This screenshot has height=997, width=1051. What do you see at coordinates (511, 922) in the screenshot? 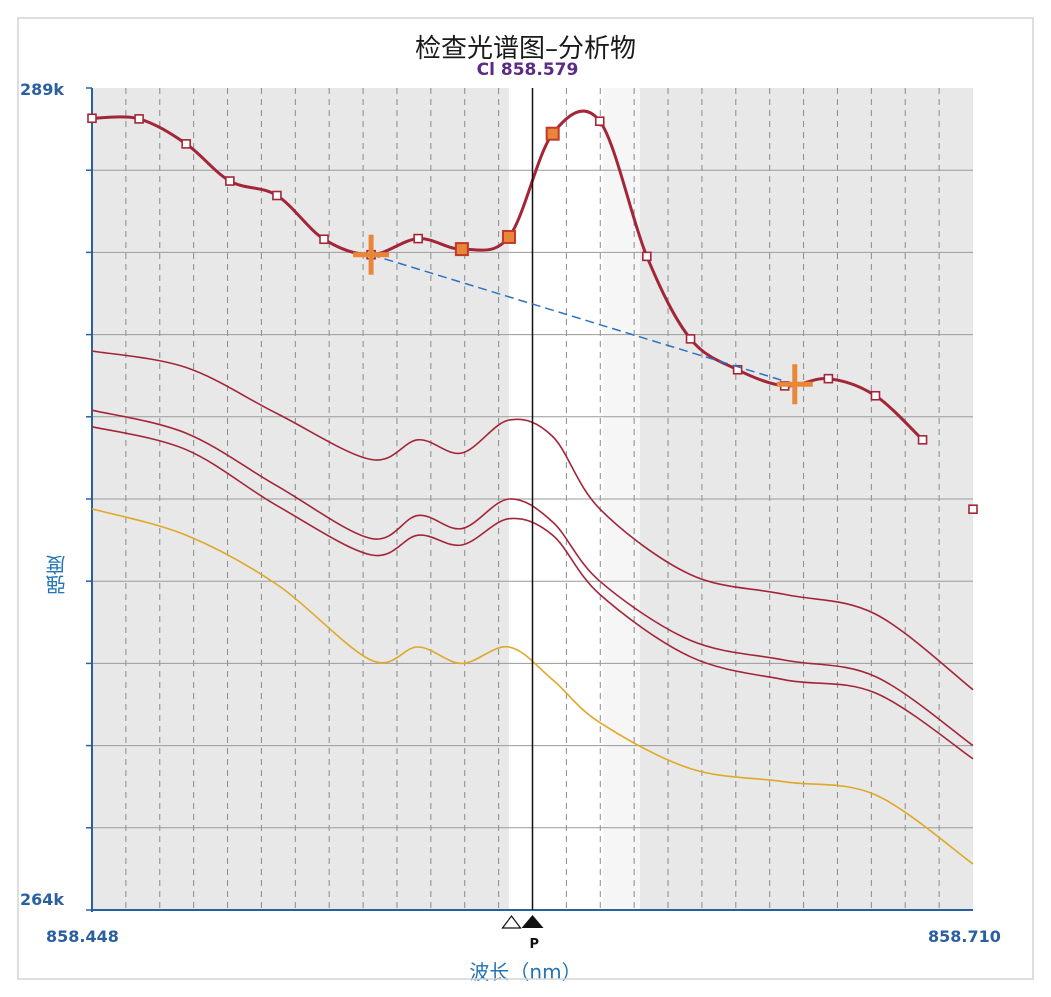
I see `reference-marker-triangle` at bounding box center [511, 922].